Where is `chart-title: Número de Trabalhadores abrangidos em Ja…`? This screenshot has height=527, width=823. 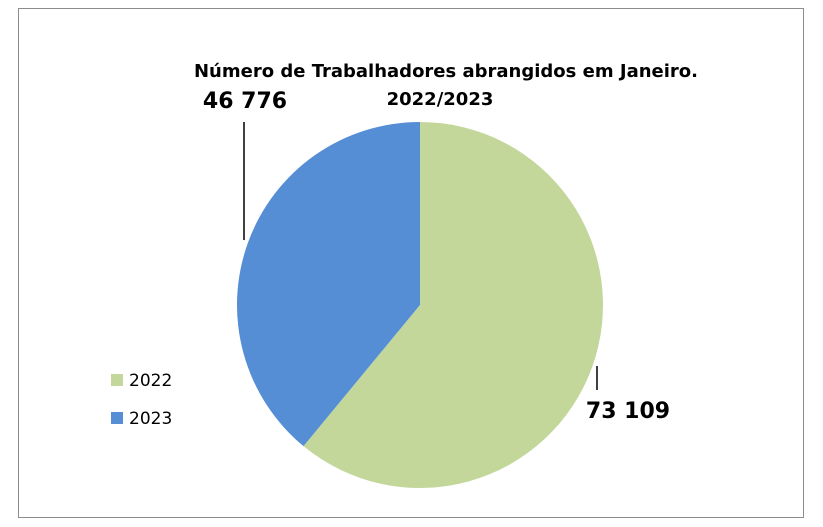 chart-title: Número de Trabalhadores abrangidos em Ja… is located at coordinates (446, 71).